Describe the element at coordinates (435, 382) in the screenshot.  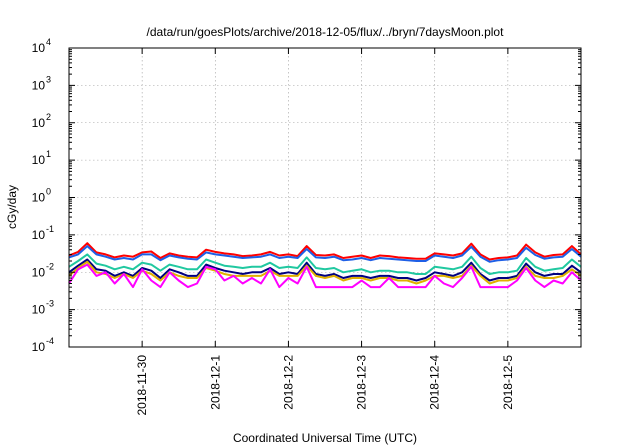
I see `x-tick-label: 2018-12-4` at that location.